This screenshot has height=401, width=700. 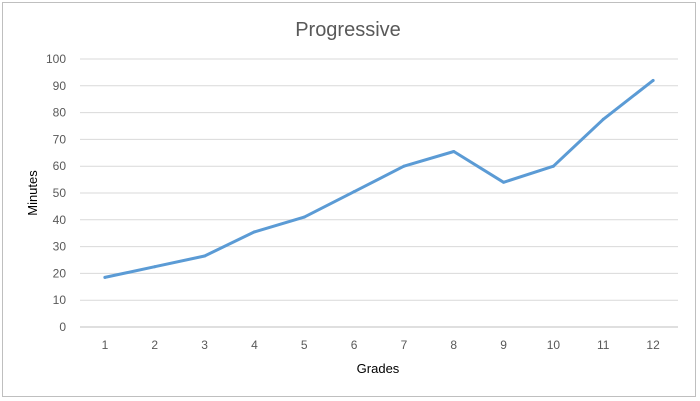 What do you see at coordinates (254, 345) in the screenshot?
I see `x-tick-label: 4` at bounding box center [254, 345].